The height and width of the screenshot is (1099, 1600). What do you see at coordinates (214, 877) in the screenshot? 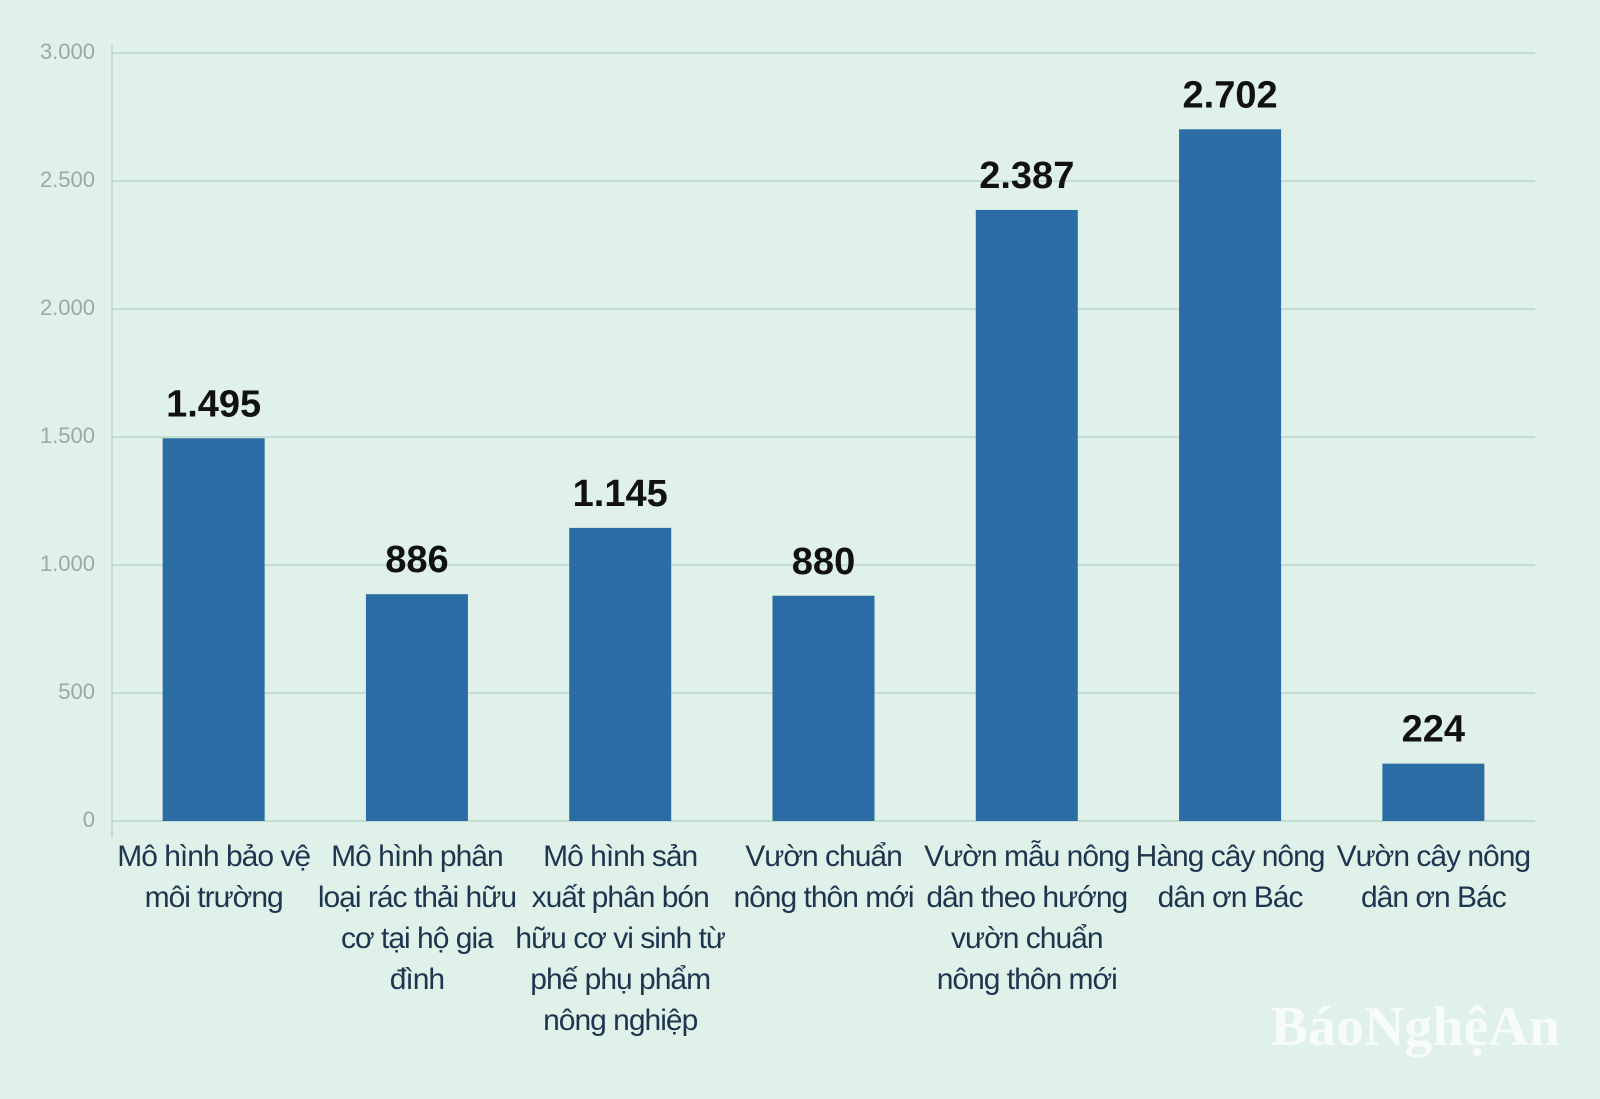
I see `x-tick-label: Mô hình bảo vệ môi trường` at bounding box center [214, 877].